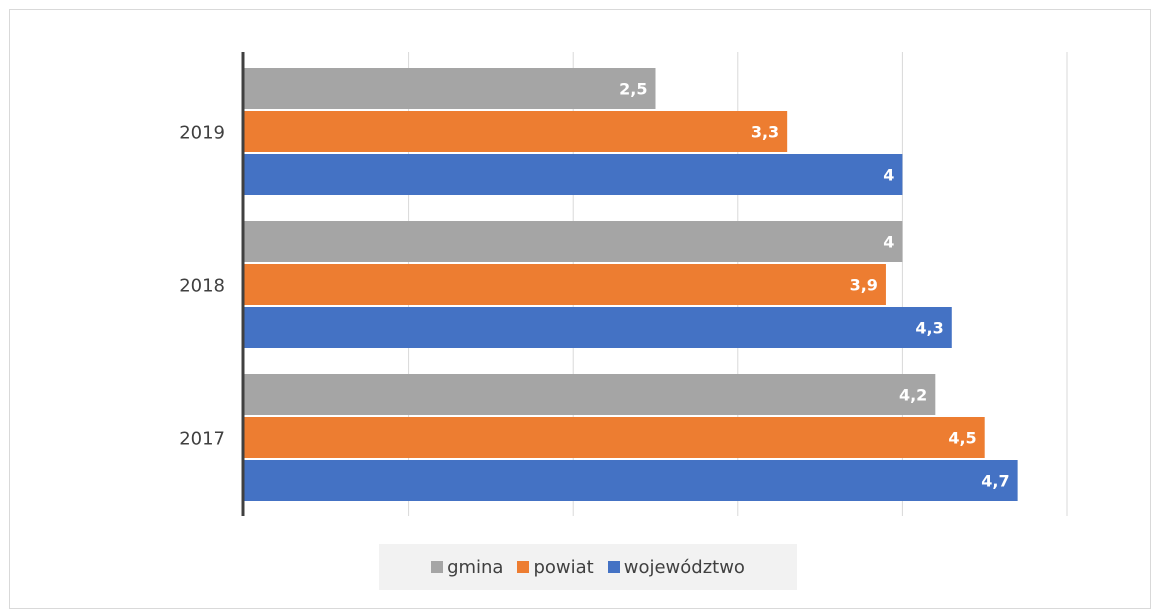 The height and width of the screenshot is (609, 1160). I want to click on category-label-2017: 2017, so click(202, 439).